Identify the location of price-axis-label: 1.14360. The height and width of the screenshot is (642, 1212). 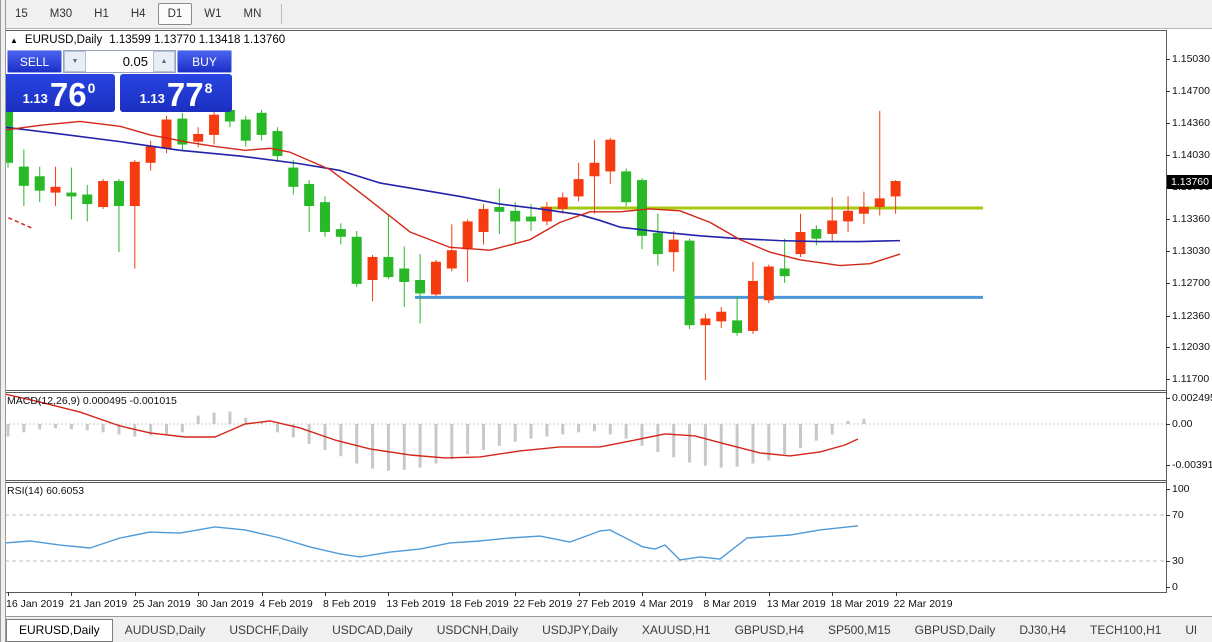
(1191, 123).